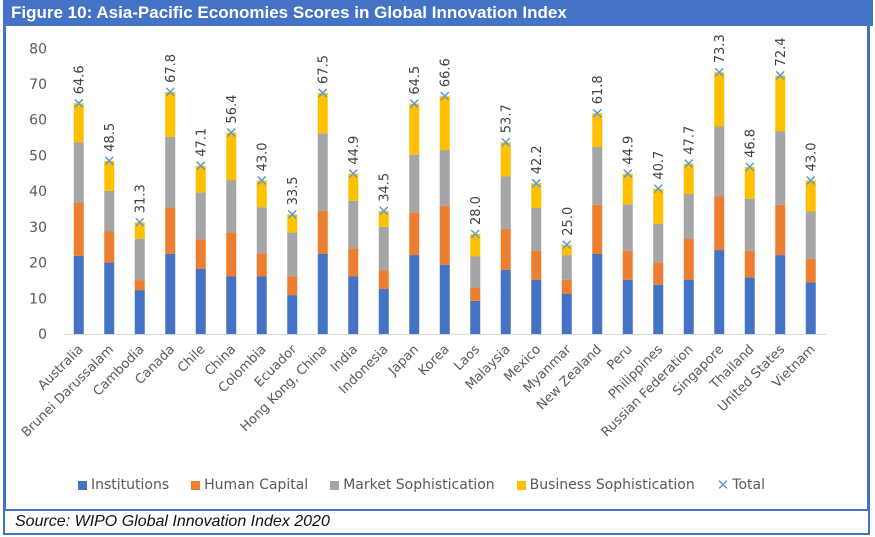 Image resolution: width=875 pixels, height=537 pixels. What do you see at coordinates (293, 190) in the screenshot?
I see `total-data-label: 33.5` at bounding box center [293, 190].